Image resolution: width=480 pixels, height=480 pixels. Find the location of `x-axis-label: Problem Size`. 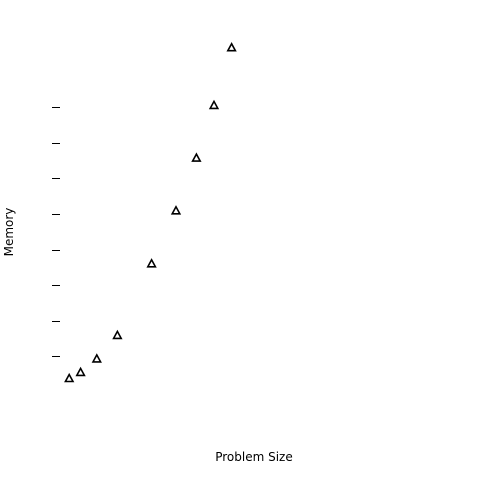

x-axis-label: Problem Size is located at coordinates (254, 457).